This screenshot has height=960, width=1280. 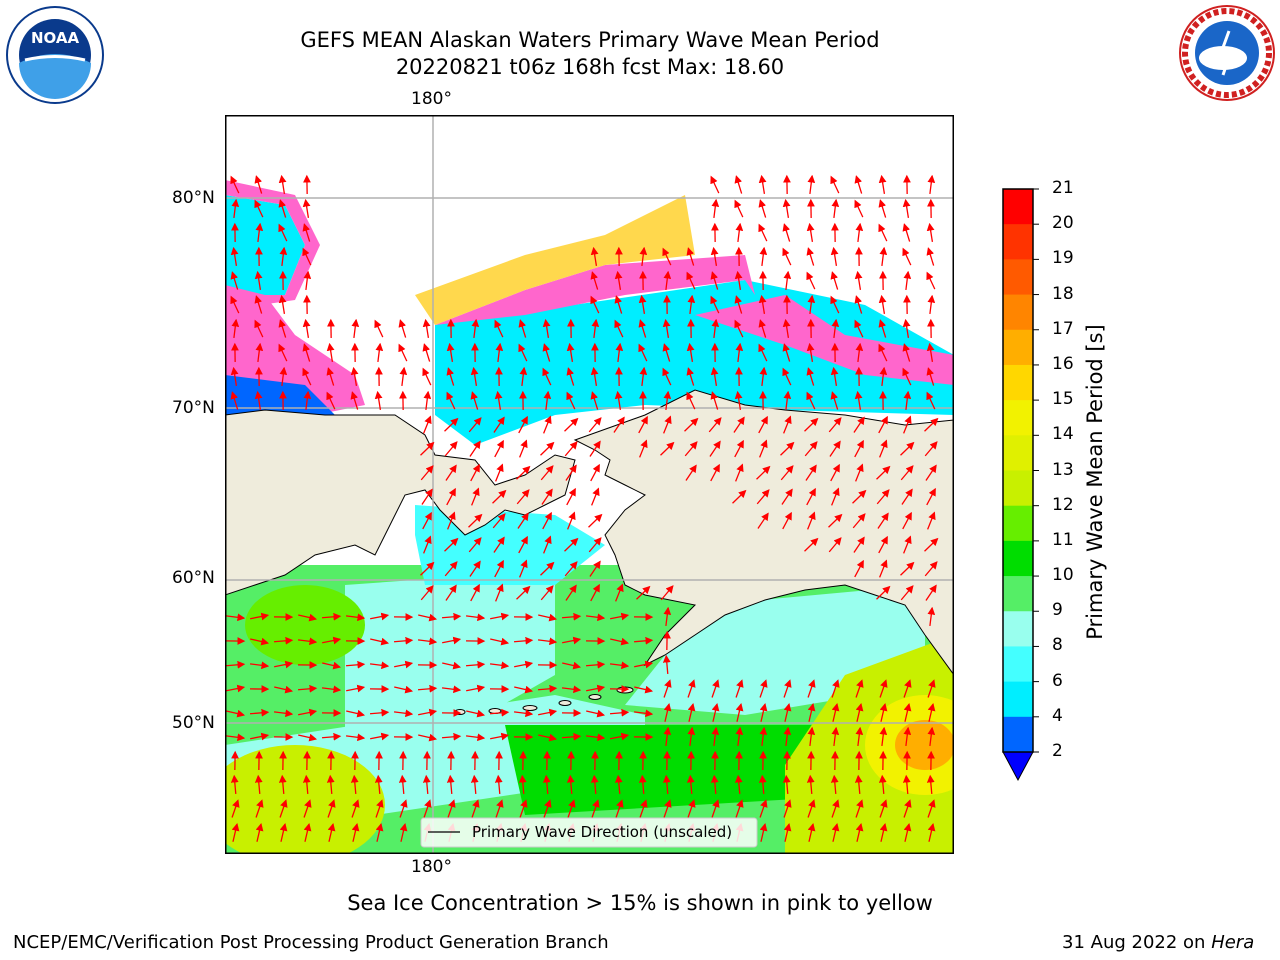 What do you see at coordinates (431, 867) in the screenshot?
I see `bottom-longitude-label: 180°` at bounding box center [431, 867].